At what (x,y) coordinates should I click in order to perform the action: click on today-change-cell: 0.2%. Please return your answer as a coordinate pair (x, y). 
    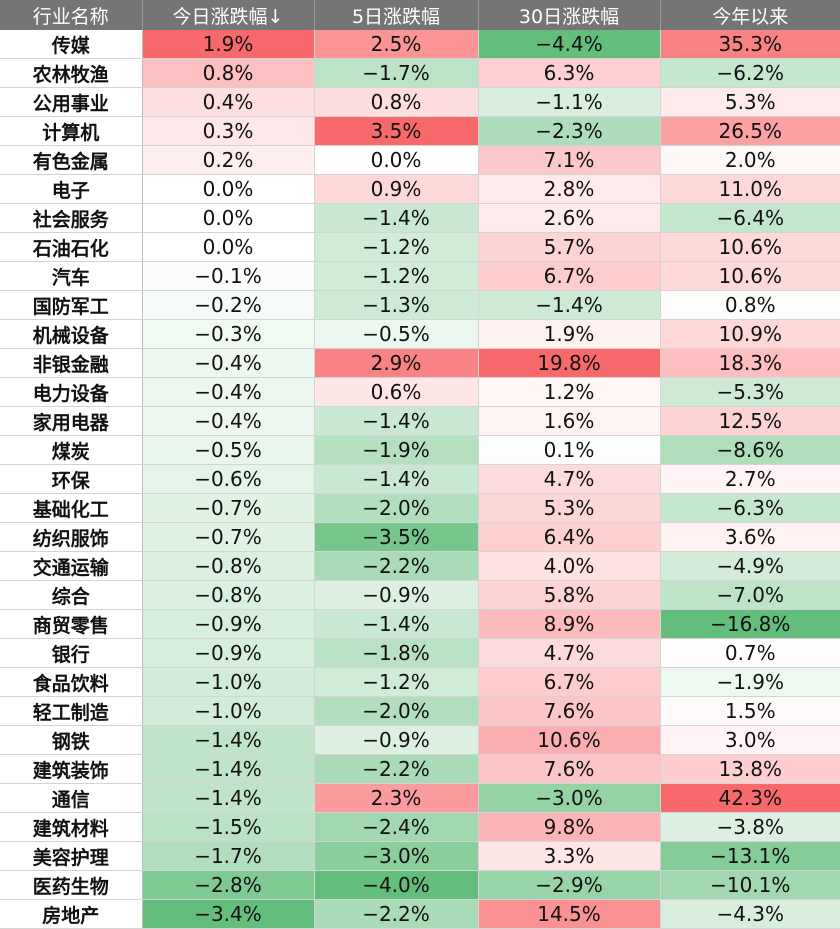
    Looking at the image, I should click on (228, 160).